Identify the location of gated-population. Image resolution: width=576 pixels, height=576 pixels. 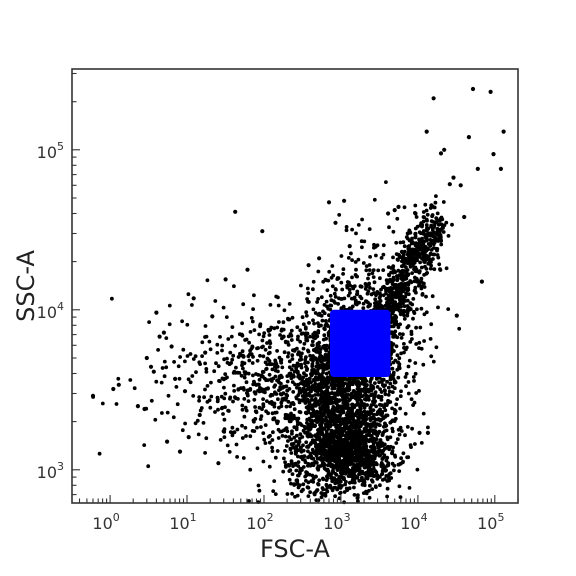
(360, 343).